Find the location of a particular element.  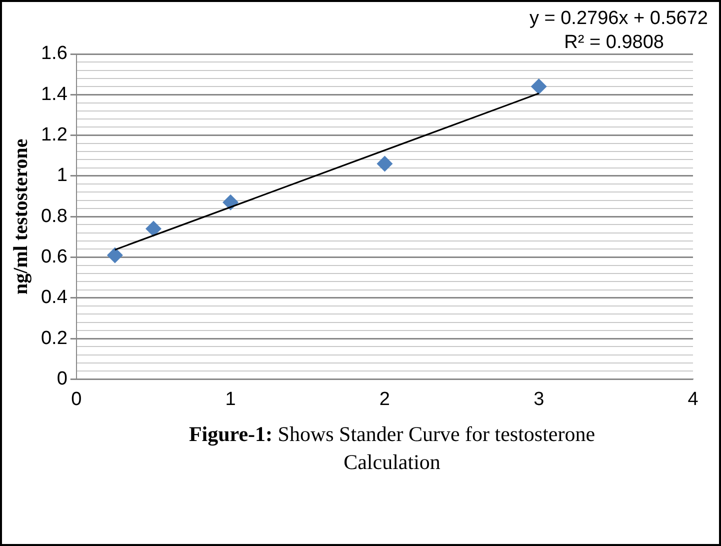

text: R² = 0.9808 is located at coordinates (614, 42).